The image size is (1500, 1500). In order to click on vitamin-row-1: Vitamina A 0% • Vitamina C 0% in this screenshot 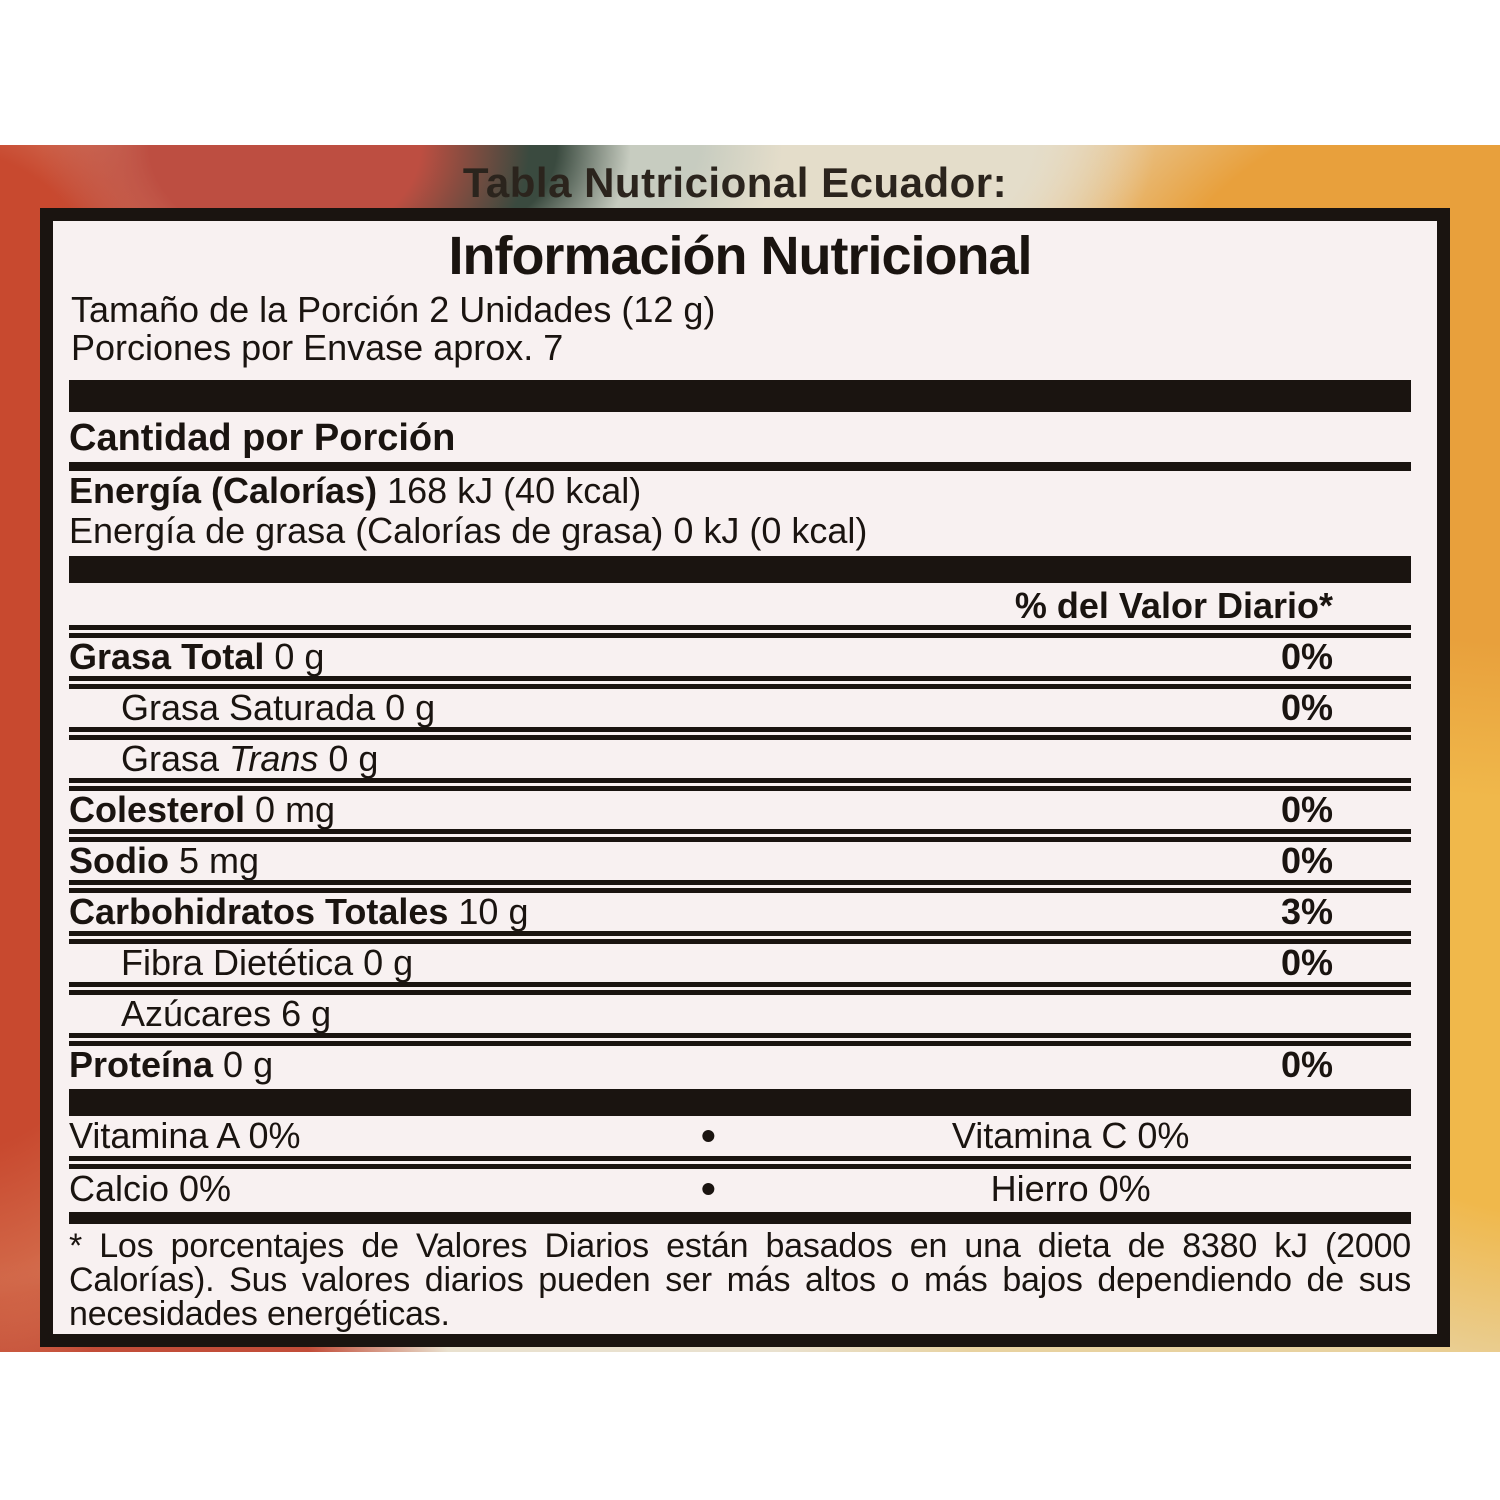, I will do `click(740, 1135)`.